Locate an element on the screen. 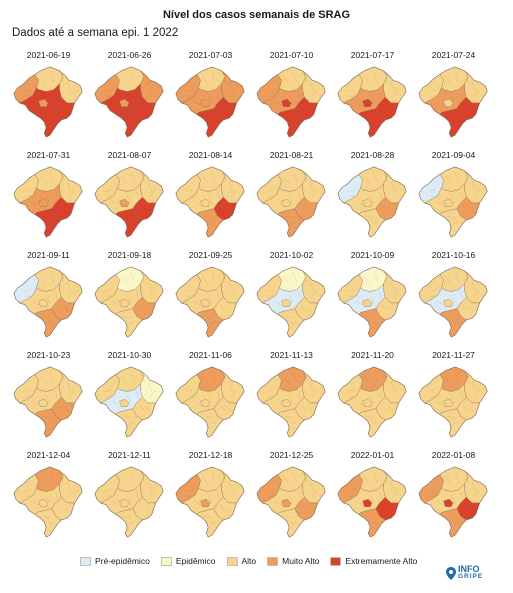 Image resolution: width=513 pixels, height=593 pixels. legend-label: Alto is located at coordinates (249, 561).